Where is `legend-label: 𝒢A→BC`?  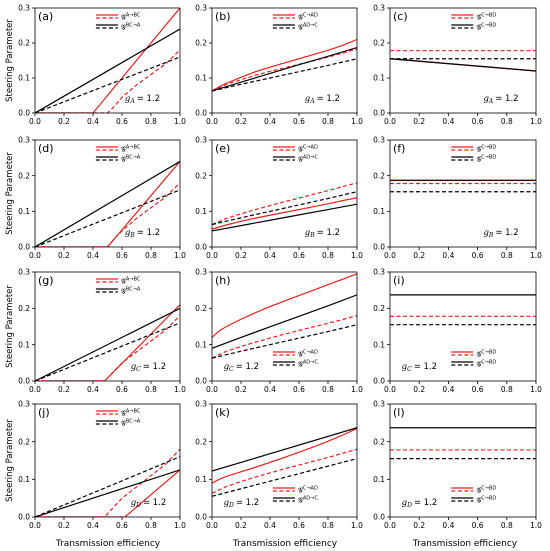
legend-label: 𝒢A→BC is located at coordinates (131, 413).